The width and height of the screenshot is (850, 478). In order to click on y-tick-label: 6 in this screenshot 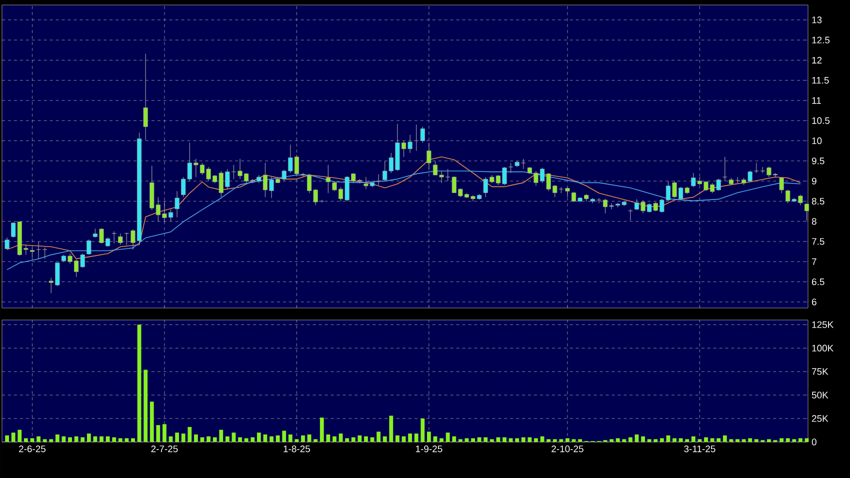, I will do `click(814, 302)`.